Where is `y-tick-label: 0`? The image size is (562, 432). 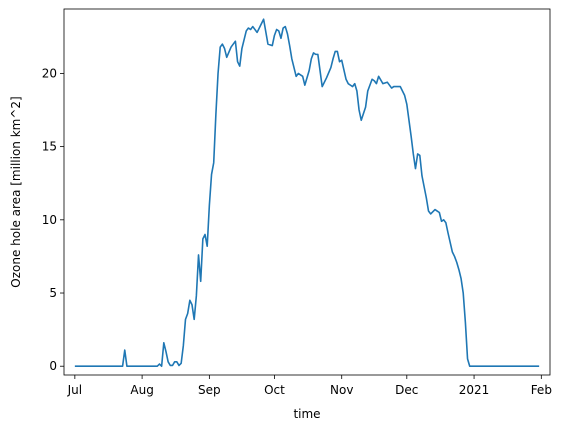 y-tick-label: 0 is located at coordinates (53, 366).